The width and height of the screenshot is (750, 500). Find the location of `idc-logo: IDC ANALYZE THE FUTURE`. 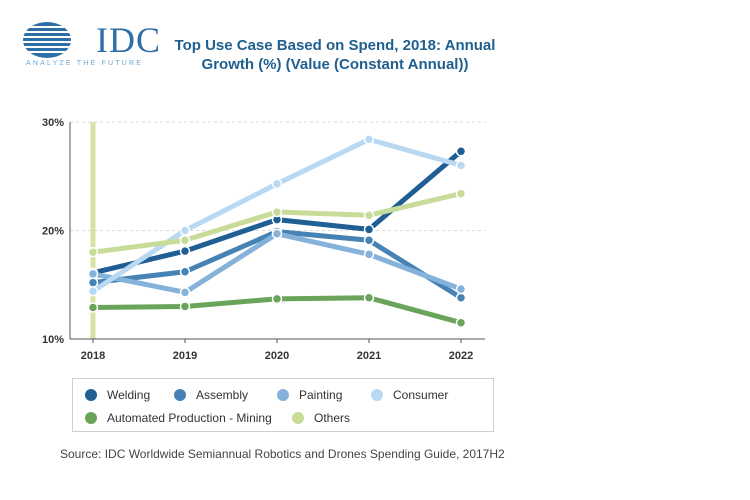

idc-logo: IDC ANALYZE THE FUTURE is located at coordinates (91, 45).